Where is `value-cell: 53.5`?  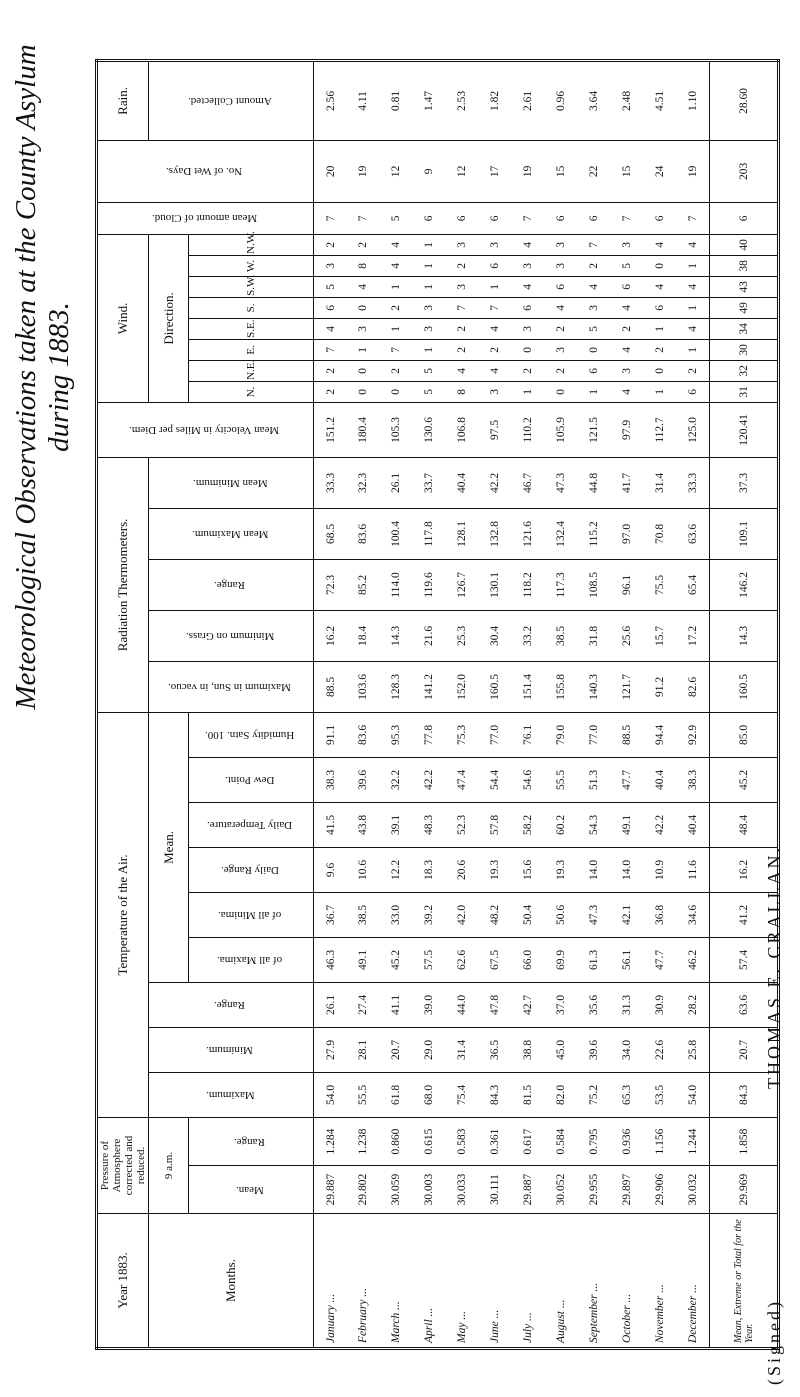 value-cell: 53.5 is located at coordinates (660, 1095).